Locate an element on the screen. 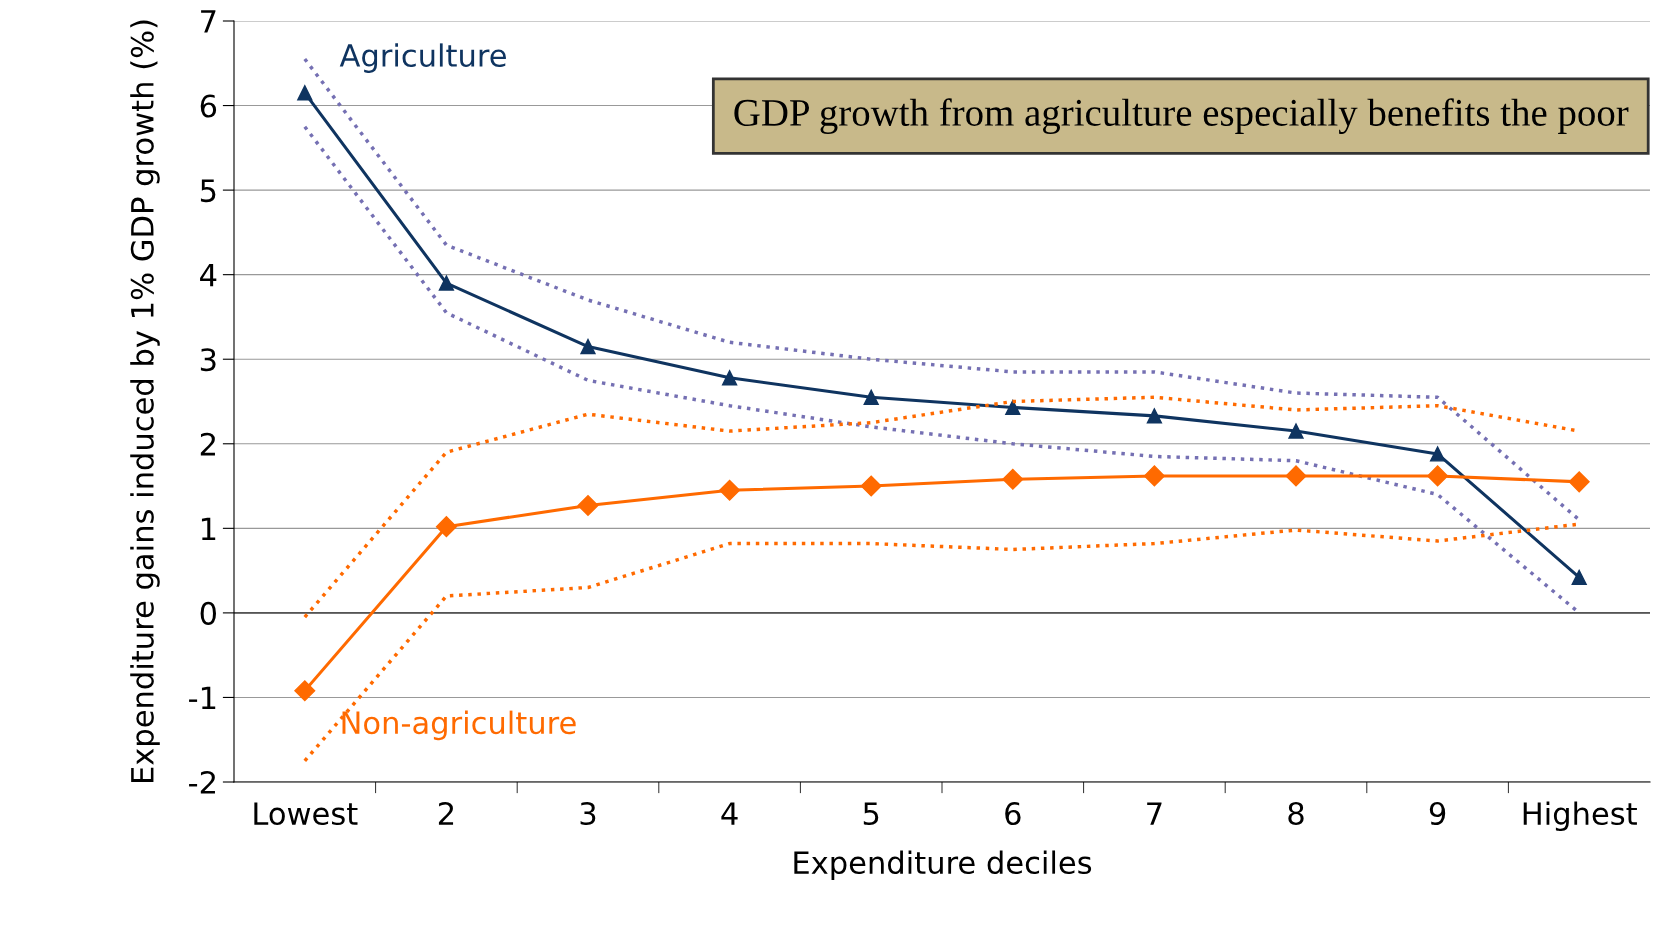 The height and width of the screenshot is (932, 1655). series-label: Agriculture is located at coordinates (422, 58).